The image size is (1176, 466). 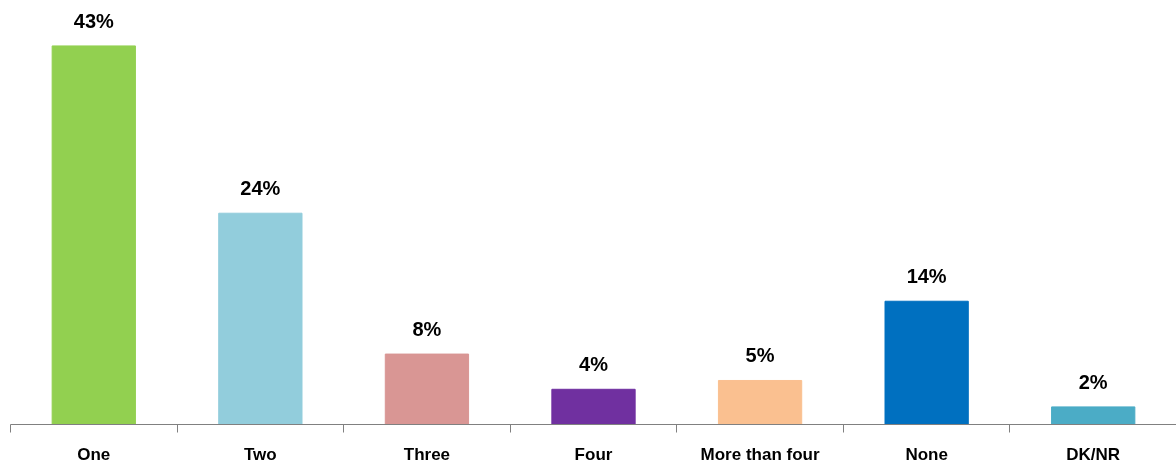 I want to click on x-tick-label: None, so click(x=926, y=454).